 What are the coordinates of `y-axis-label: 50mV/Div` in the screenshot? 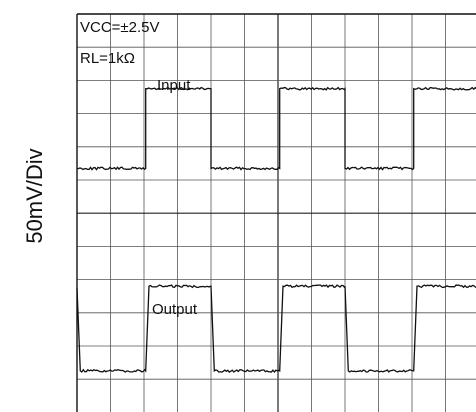 It's located at (34, 195).